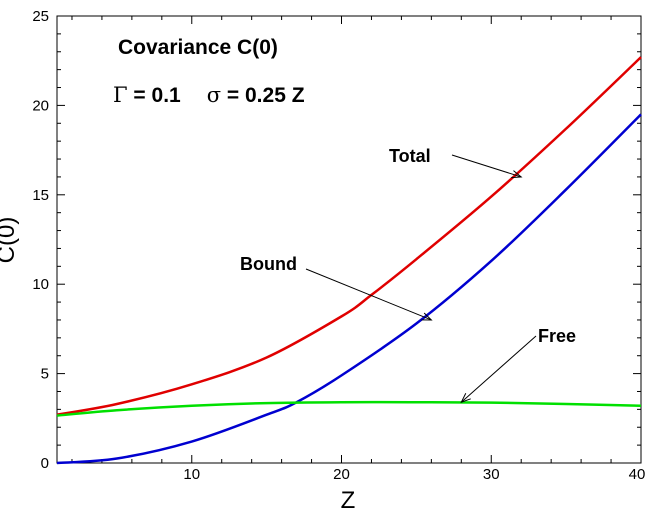 The image size is (664, 511). What do you see at coordinates (368, 294) in the screenshot?
I see `annotation-arrow-bound` at bounding box center [368, 294].